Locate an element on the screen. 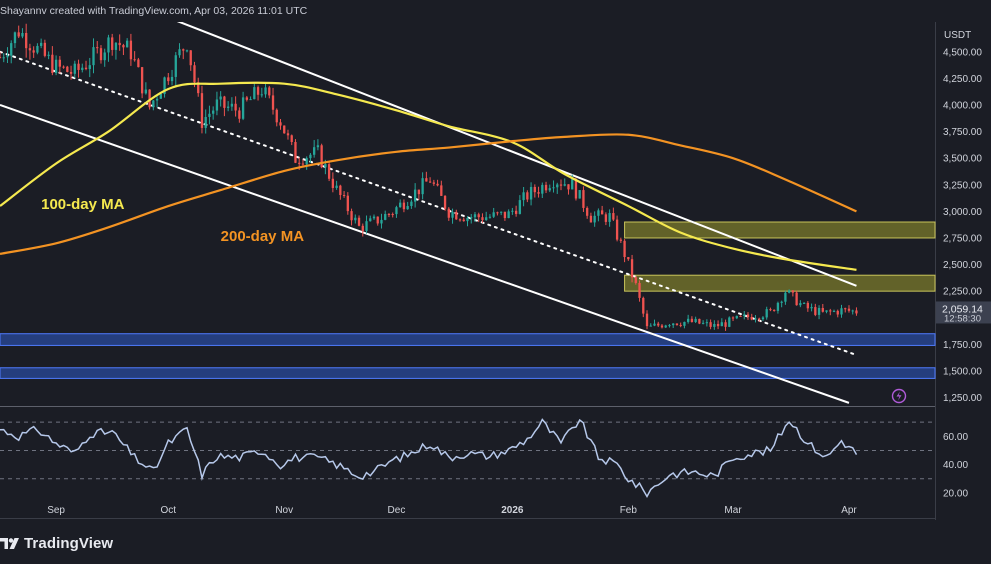 The image size is (991, 564). price-tick-label: 1,250.00 is located at coordinates (962, 398).